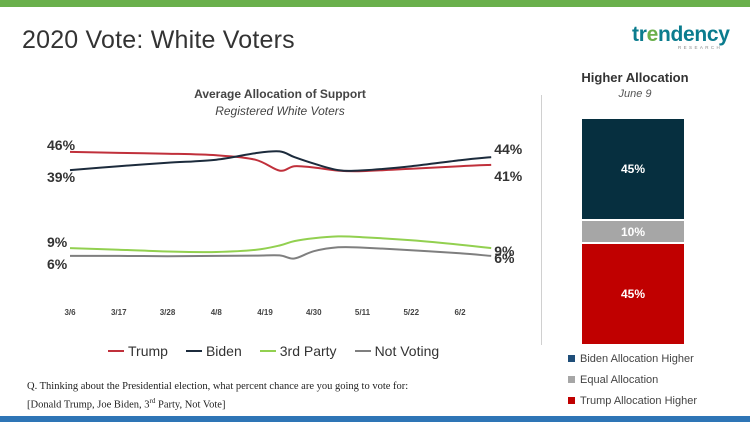  What do you see at coordinates (57, 242) in the screenshot?
I see `data-label-3rd-party-start: 9%` at bounding box center [57, 242].